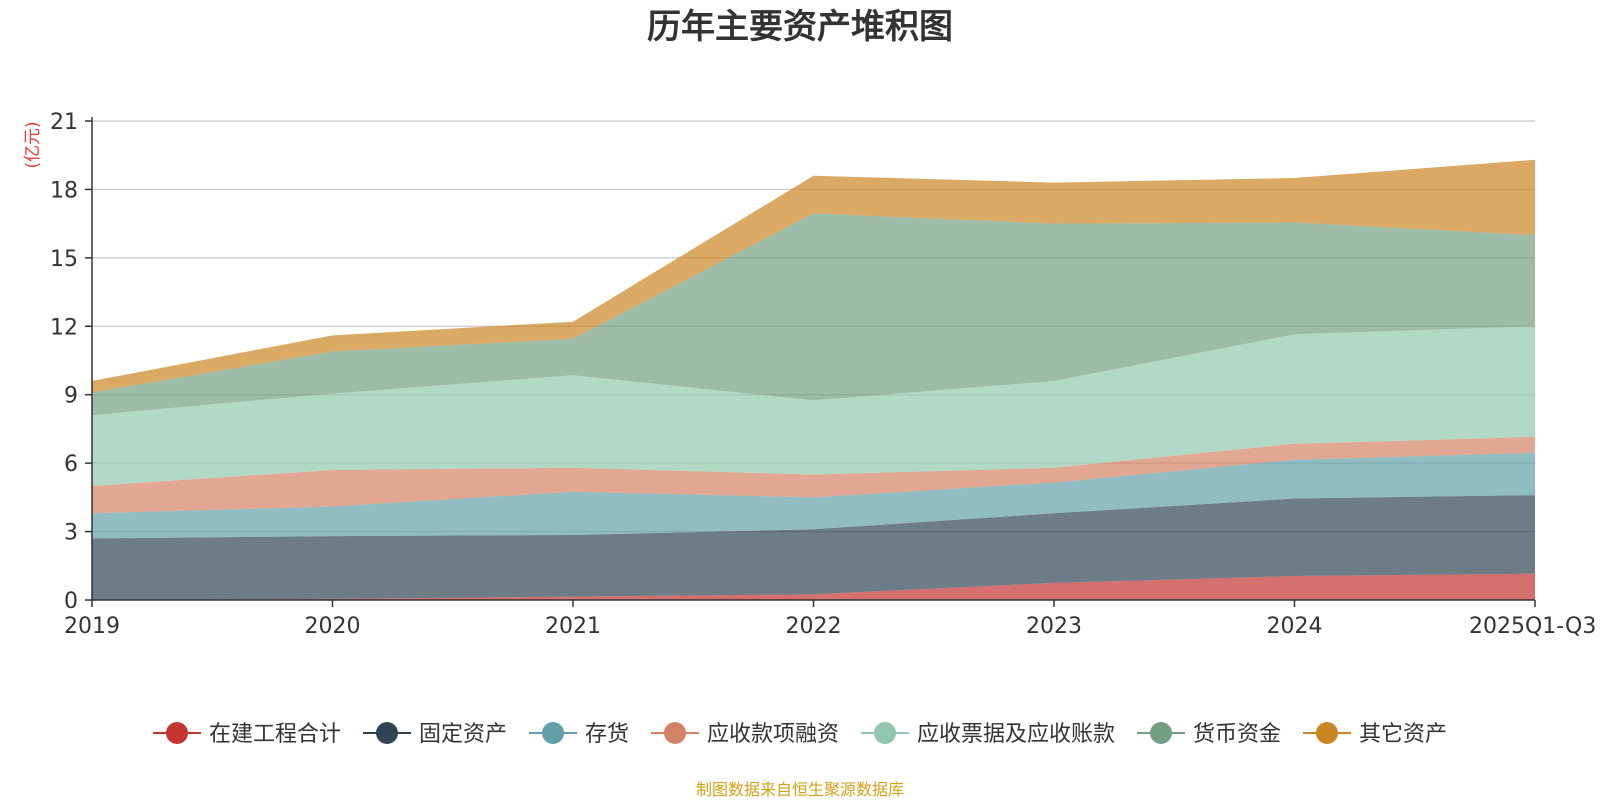 The image size is (1600, 800). I want to click on legend-item-6: 其它资产, so click(1375, 734).